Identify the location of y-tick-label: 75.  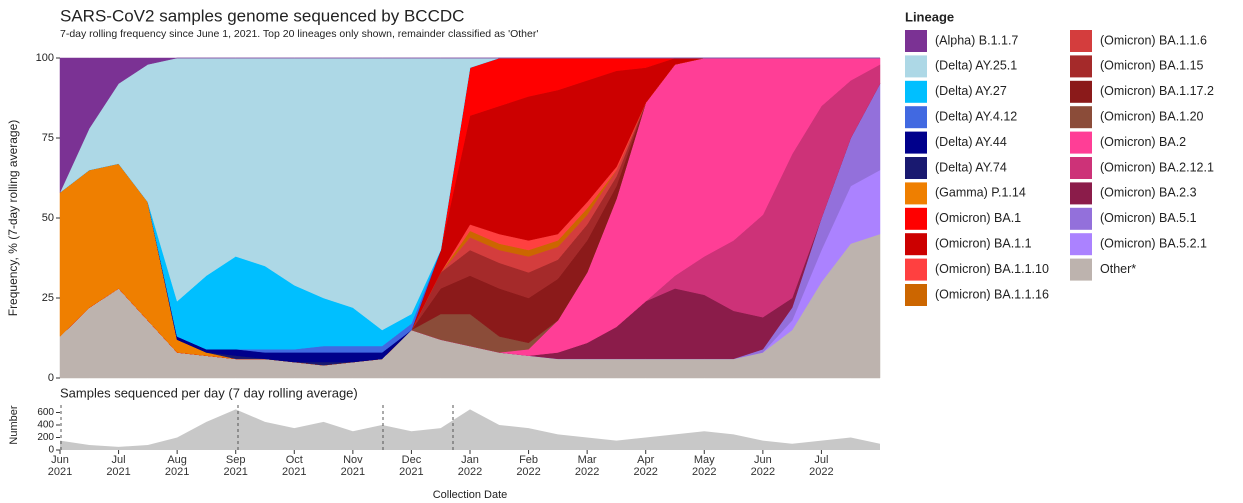
(48, 138).